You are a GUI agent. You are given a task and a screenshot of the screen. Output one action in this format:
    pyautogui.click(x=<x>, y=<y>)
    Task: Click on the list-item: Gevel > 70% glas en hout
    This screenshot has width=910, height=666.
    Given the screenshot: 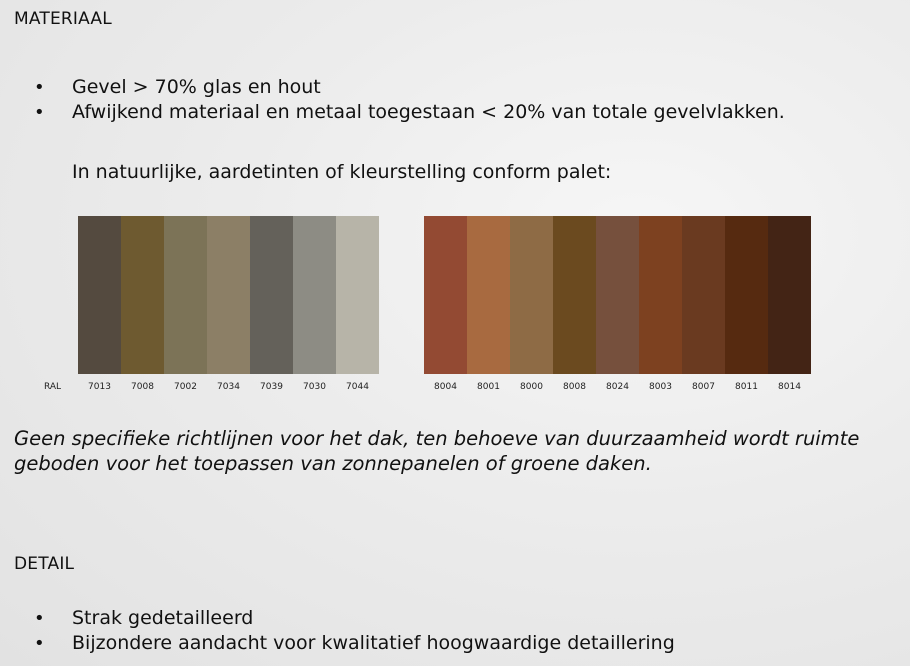 What is the action you would take?
    pyautogui.click(x=430, y=87)
    